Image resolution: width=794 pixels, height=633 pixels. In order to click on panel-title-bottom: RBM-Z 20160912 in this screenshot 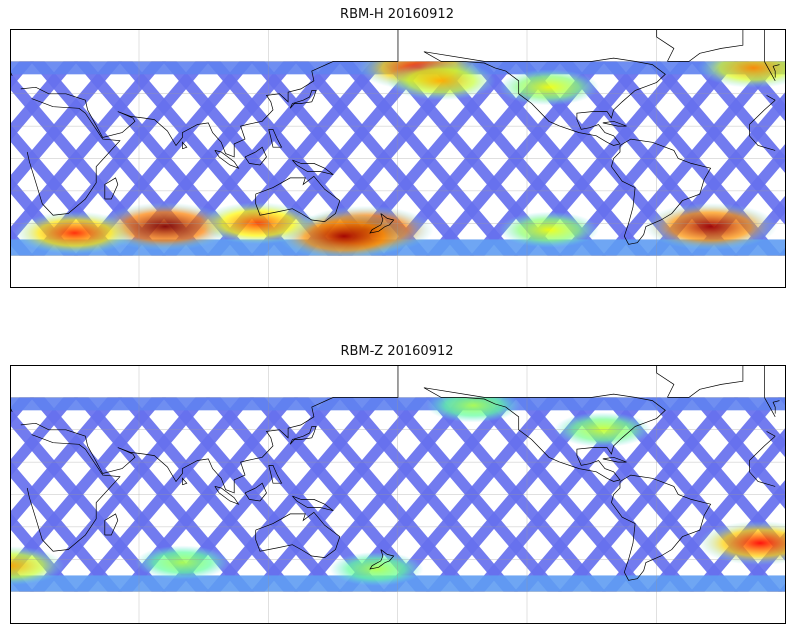, I will do `click(397, 351)`.